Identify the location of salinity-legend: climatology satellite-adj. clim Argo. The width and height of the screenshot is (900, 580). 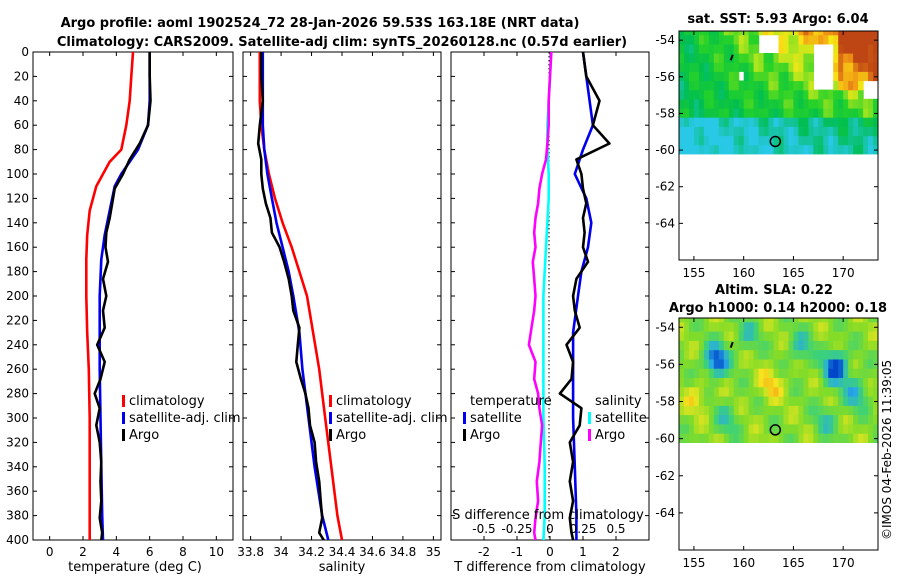
(388, 418).